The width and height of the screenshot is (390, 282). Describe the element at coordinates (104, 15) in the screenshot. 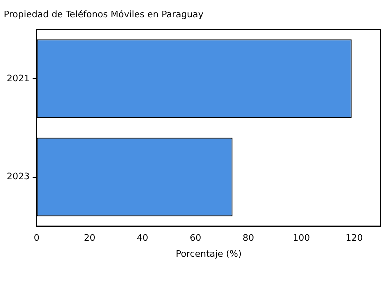

I see `chart-title: Propiedad de Teléfonos Móviles en Paraguay` at that location.